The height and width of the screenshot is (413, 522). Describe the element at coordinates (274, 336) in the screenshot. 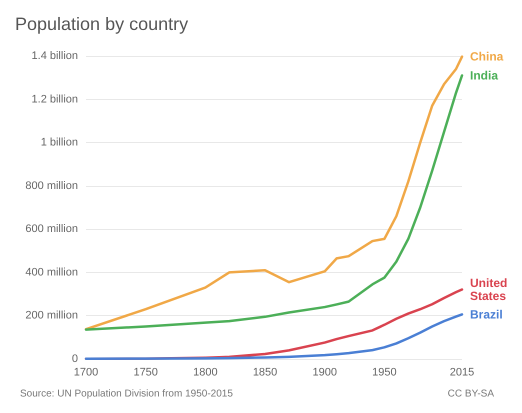

I see `line-series` at that location.